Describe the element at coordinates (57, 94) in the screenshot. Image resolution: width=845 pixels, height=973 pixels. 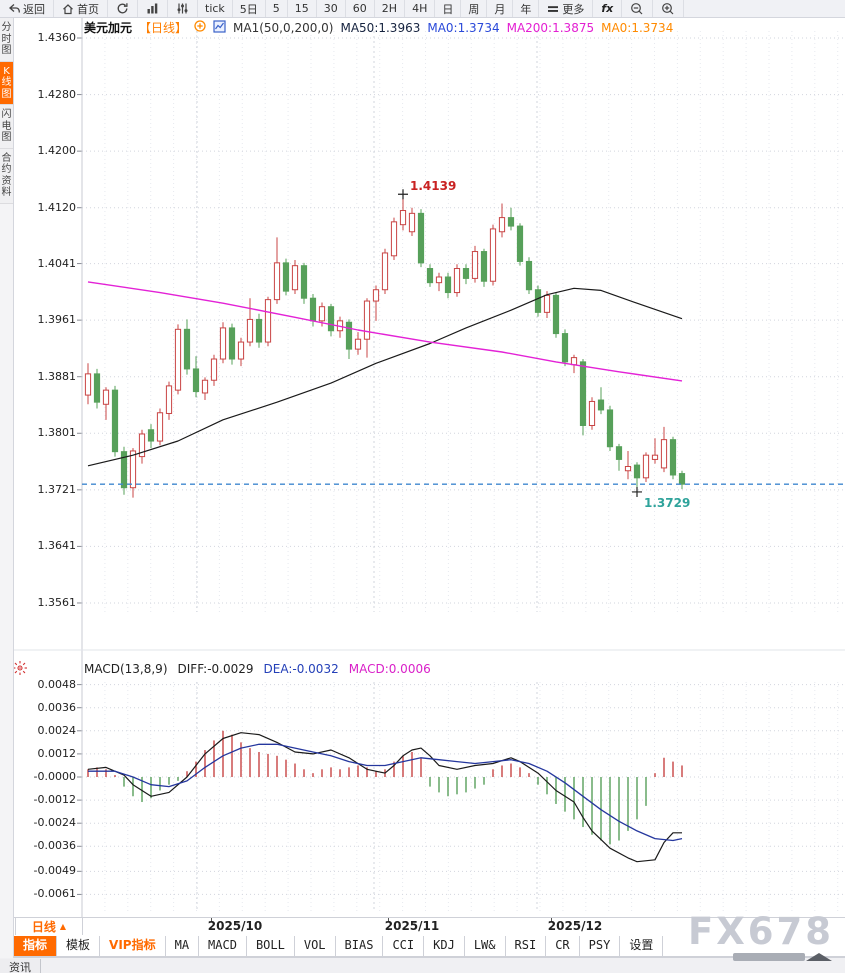
I see `price-axis-label: 1.4280` at that location.